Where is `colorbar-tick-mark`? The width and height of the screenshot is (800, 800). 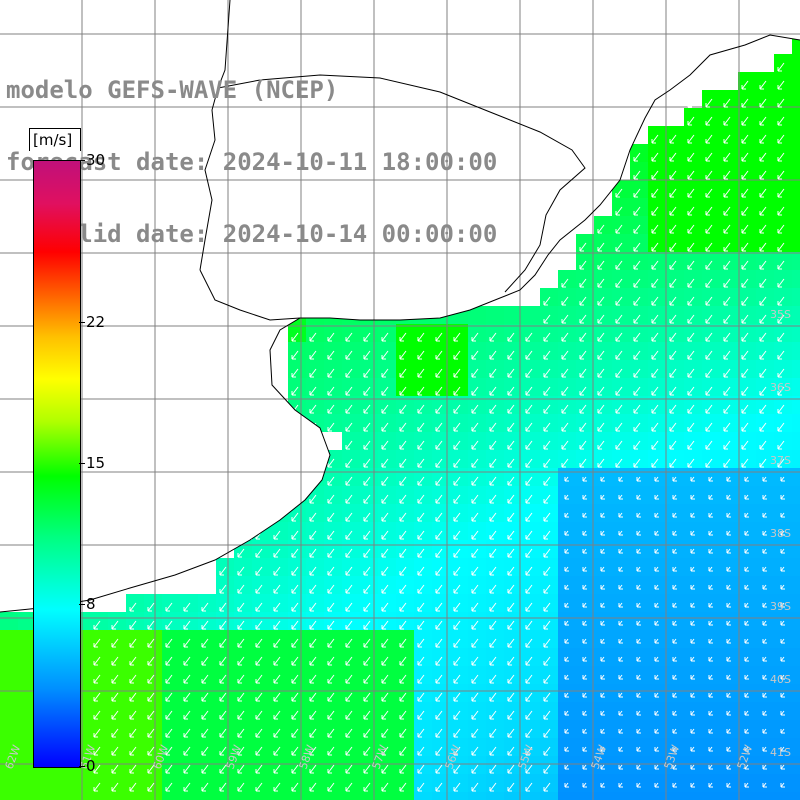
colorbar-tick-mark is located at coordinates (82, 766).